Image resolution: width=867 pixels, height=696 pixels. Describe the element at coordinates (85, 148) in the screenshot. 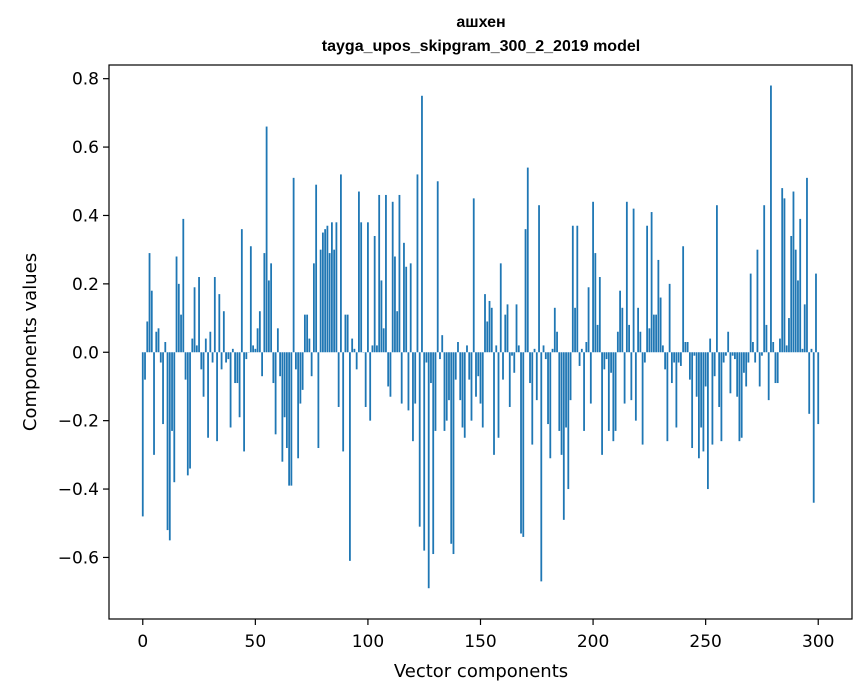

I see `y-tick-label: 0.6` at that location.